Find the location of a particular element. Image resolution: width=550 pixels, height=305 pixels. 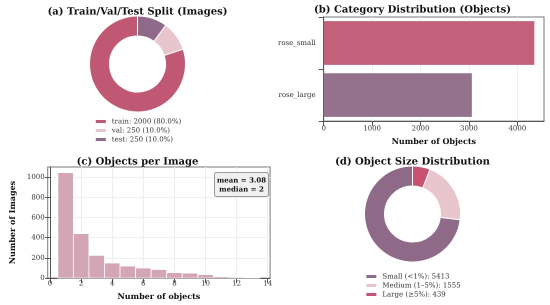

chart-title: (c) Objects per Image is located at coordinates (137, 162).